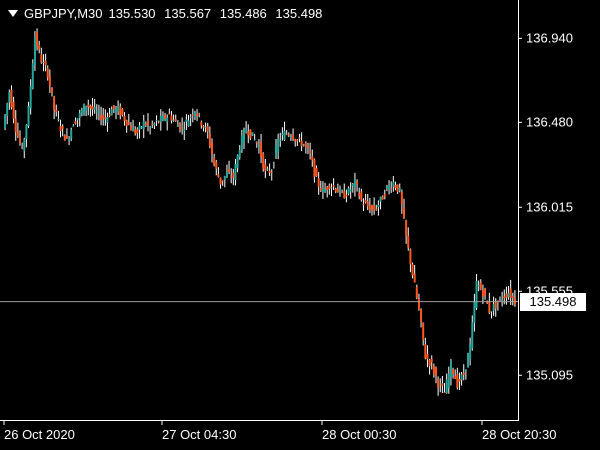  Describe the element at coordinates (553, 301) in the screenshot. I see `current-price-tag: 135.498` at that location.